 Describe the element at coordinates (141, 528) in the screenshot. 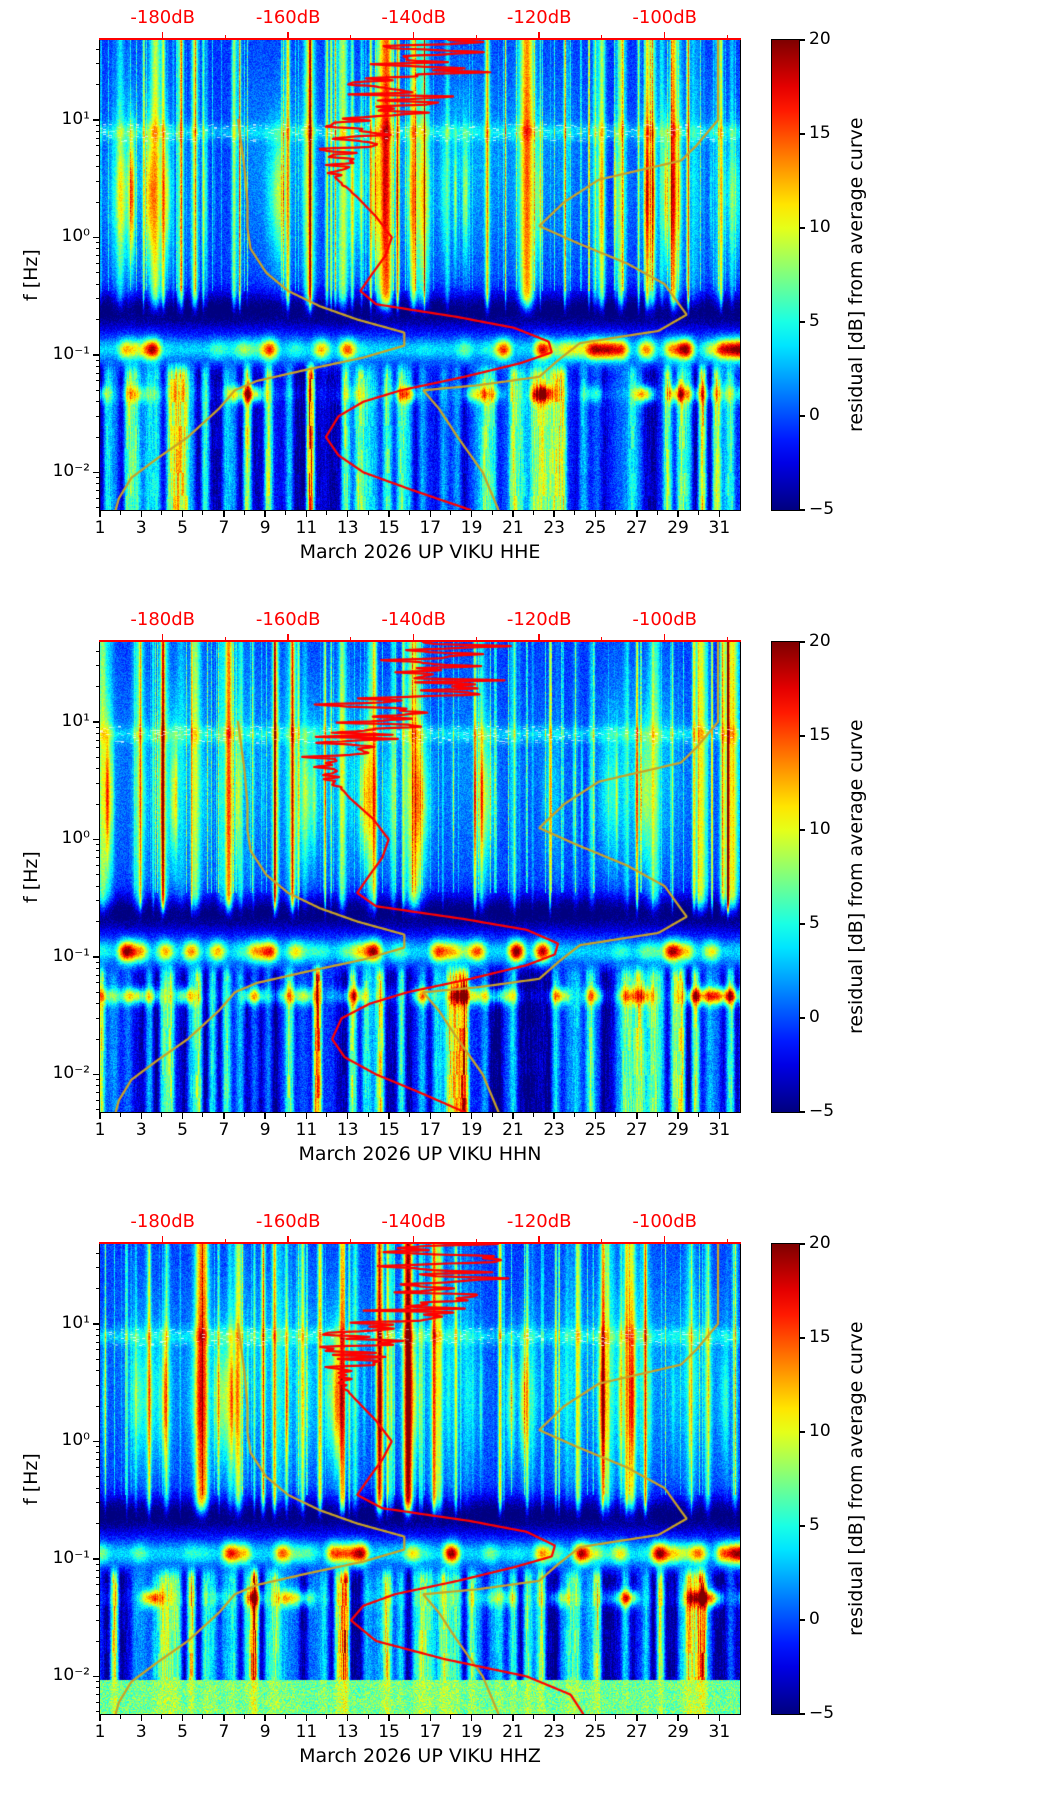

I see `time-axis-tick-label: 3` at that location.